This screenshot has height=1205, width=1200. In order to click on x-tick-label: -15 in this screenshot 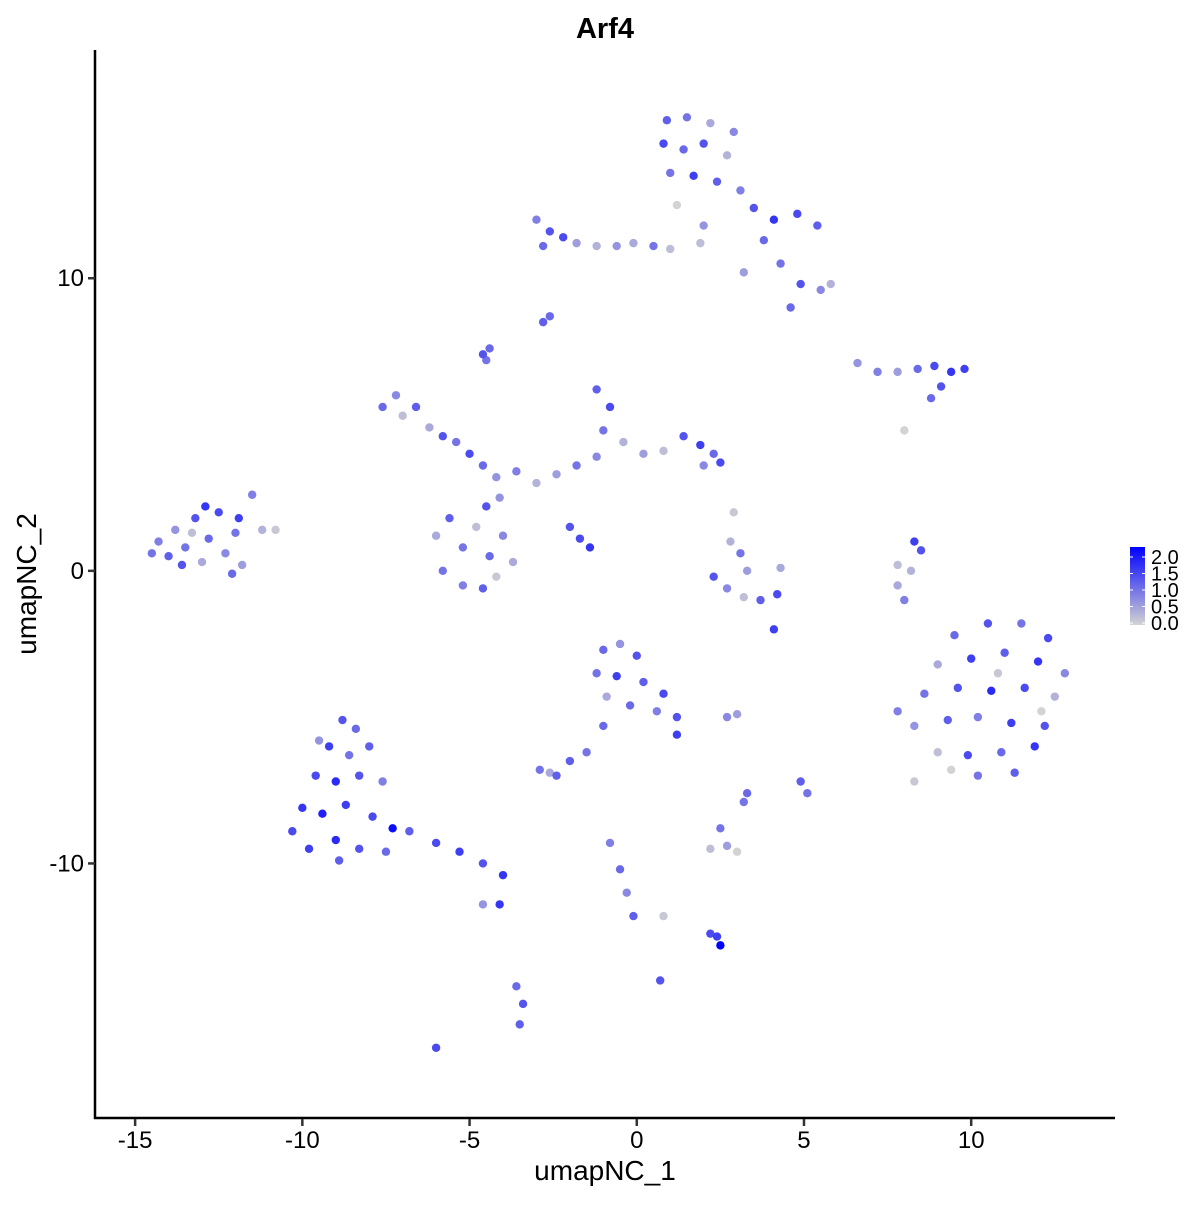, I will do `click(135, 1140)`.